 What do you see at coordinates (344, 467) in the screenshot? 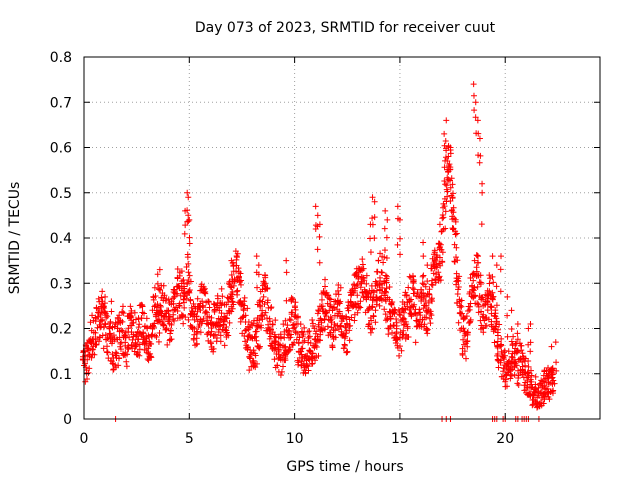
I see `x-axis-label: GPS time / hours` at bounding box center [344, 467].